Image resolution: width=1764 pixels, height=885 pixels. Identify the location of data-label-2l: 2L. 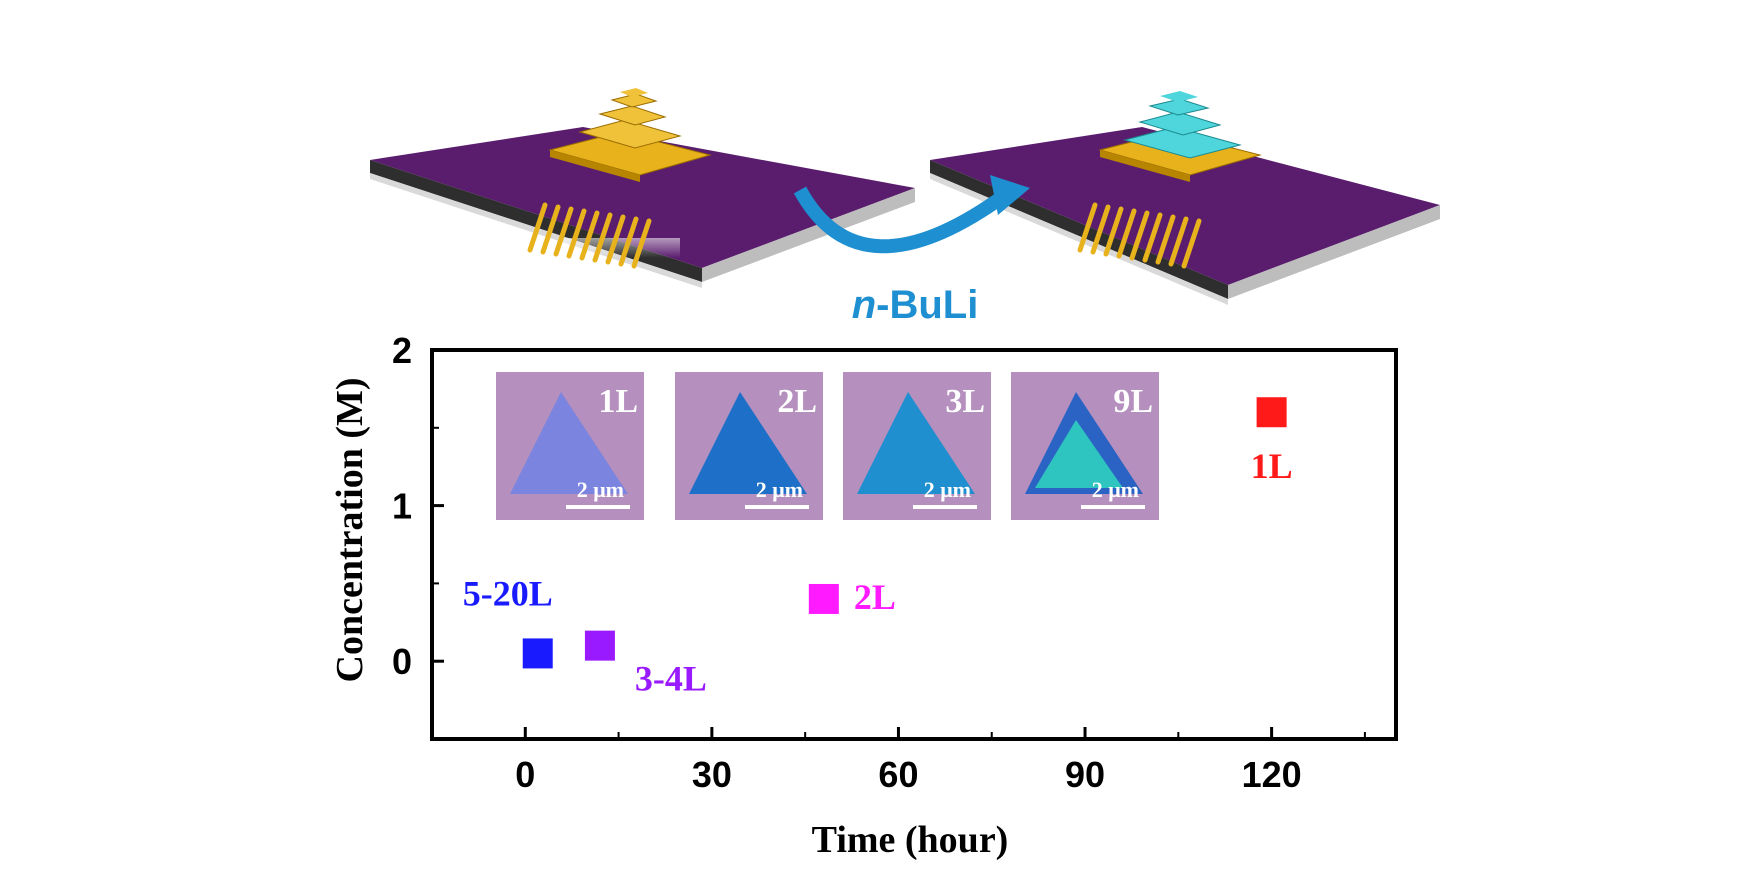
(875, 597).